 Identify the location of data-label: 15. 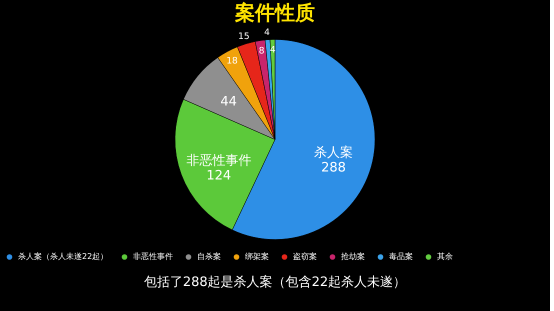
(244, 37).